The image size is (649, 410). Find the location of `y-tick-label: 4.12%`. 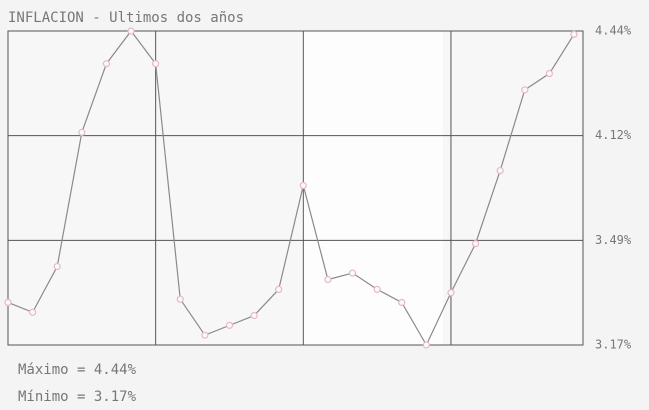

y-tick-label: 4.12% is located at coordinates (613, 135).